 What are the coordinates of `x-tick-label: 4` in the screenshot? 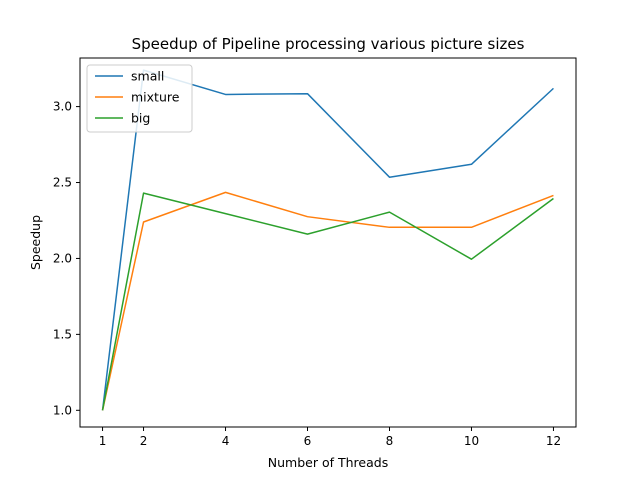 It's located at (226, 441).